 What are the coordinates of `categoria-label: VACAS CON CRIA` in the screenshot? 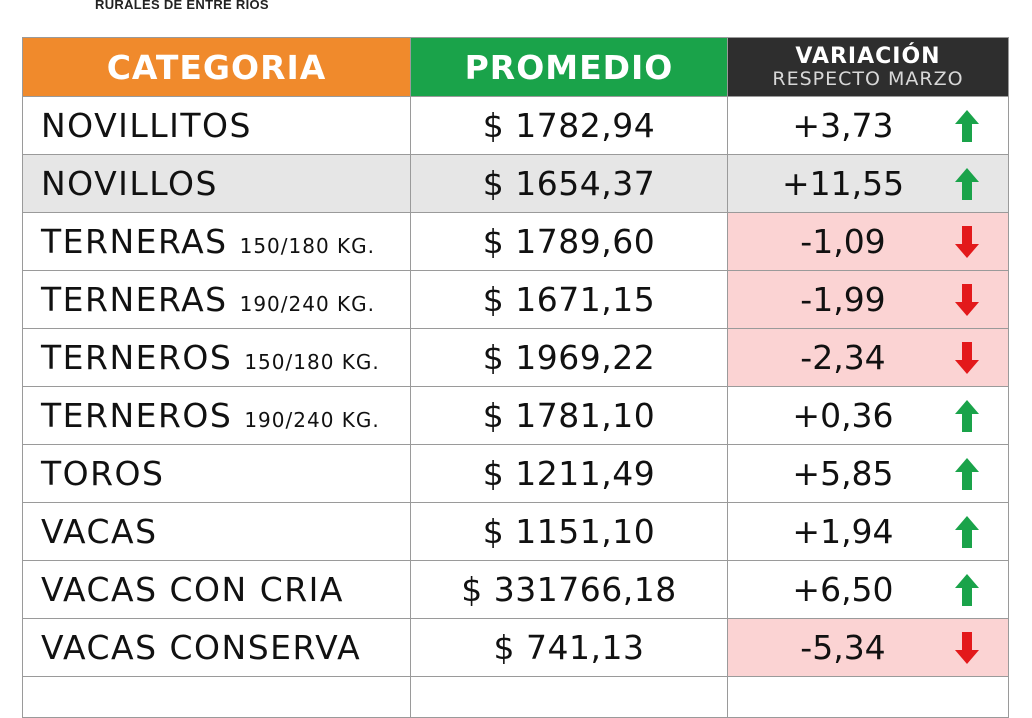 It's located at (192, 589).